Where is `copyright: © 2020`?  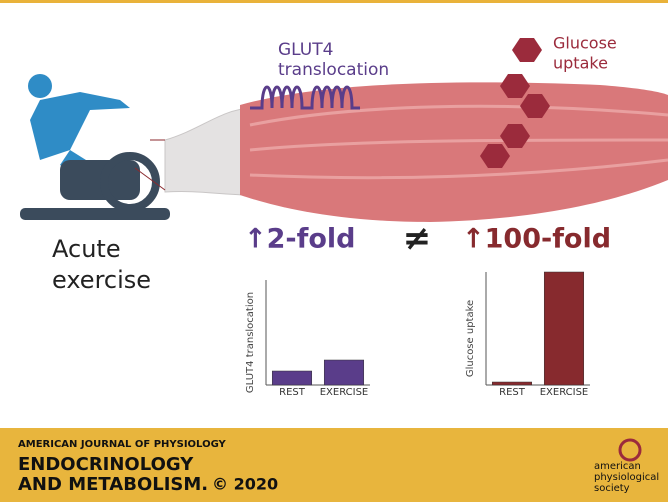
copyright: © 2020 is located at coordinates (245, 484).